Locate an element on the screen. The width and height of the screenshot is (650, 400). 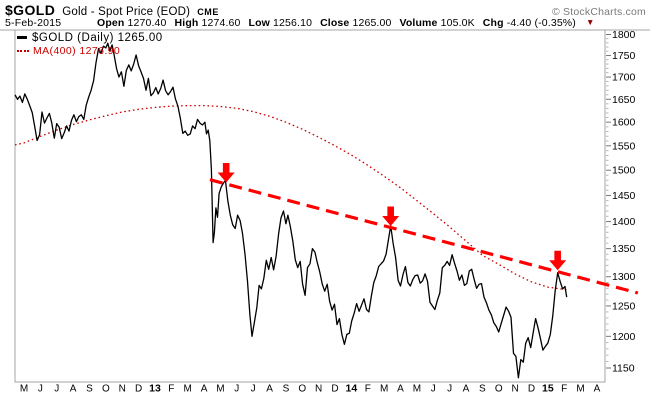
y-axis-label: 1300 is located at coordinates (624, 277).